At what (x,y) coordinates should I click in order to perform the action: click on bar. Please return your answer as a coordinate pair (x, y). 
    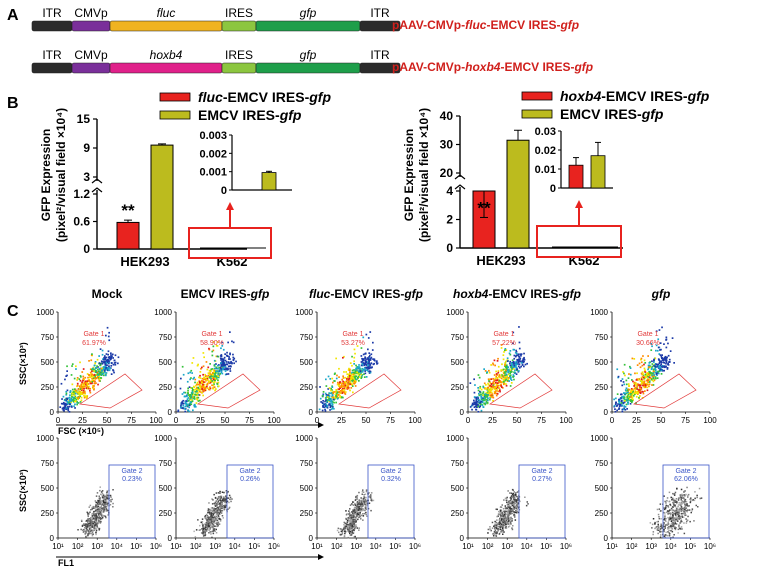
    Looking at the image, I should click on (128, 235).